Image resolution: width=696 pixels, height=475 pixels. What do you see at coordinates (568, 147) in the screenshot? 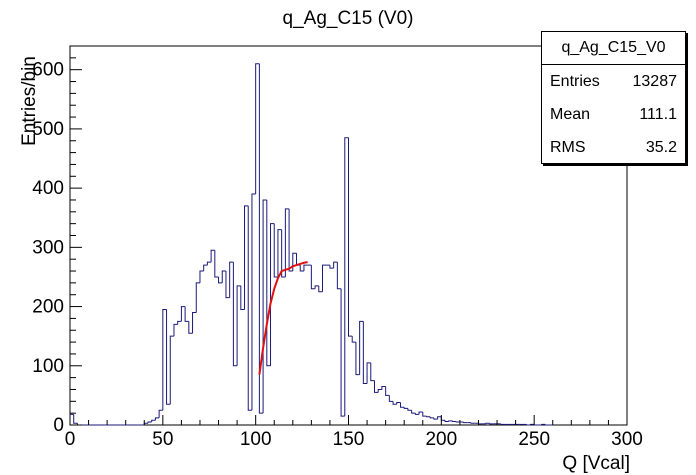
I see `stats-rms-label: RMS` at bounding box center [568, 147].